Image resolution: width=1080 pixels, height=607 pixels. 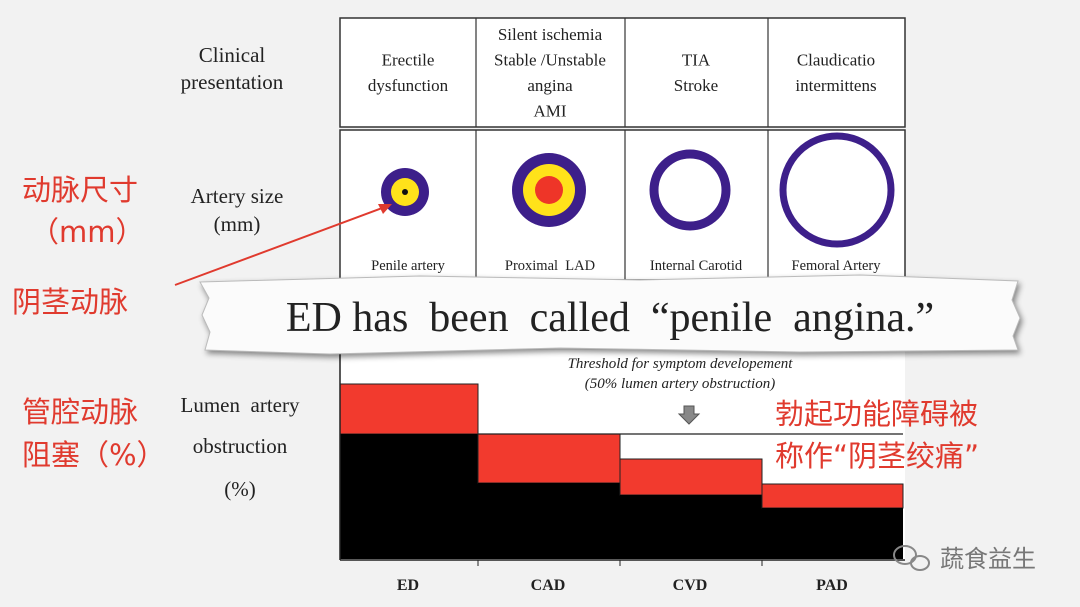 What do you see at coordinates (70, 302) in the screenshot?
I see `annotation: 阴茎动脉` at bounding box center [70, 302].